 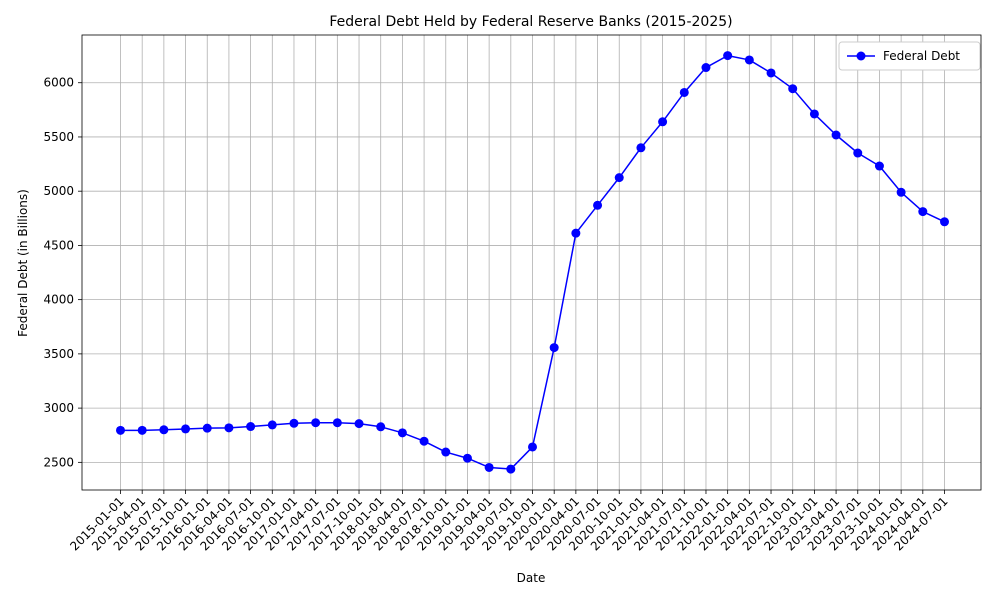 I want to click on y-axis-label: Federal Debt (in Billions), so click(x=23, y=263).